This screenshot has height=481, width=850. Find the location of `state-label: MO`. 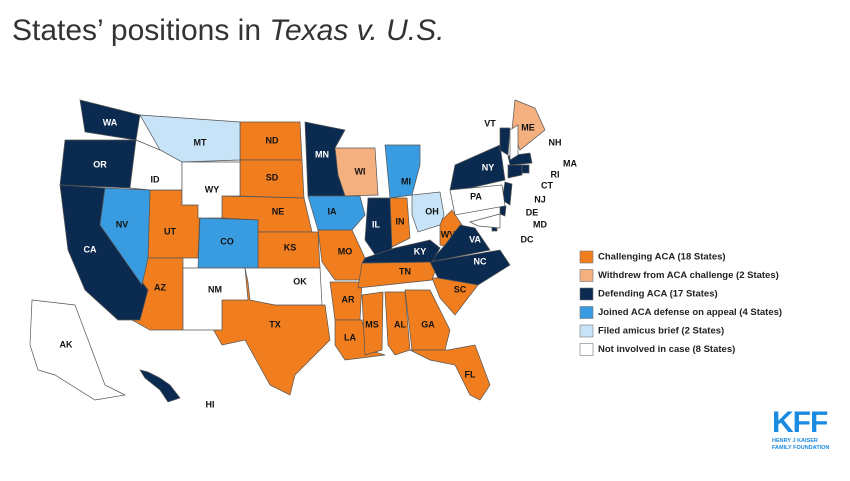

state-label: MO is located at coordinates (345, 251).